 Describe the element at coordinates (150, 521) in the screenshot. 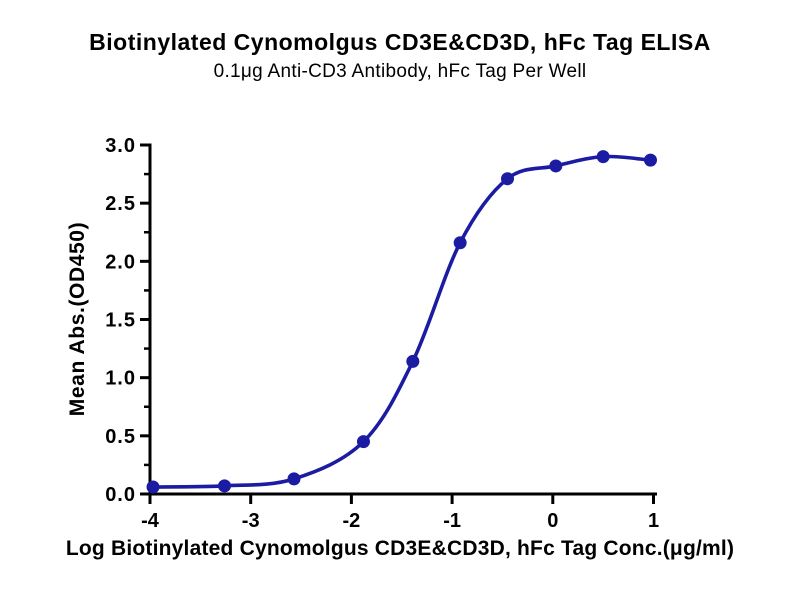

I see `x-tick-label: -4` at that location.